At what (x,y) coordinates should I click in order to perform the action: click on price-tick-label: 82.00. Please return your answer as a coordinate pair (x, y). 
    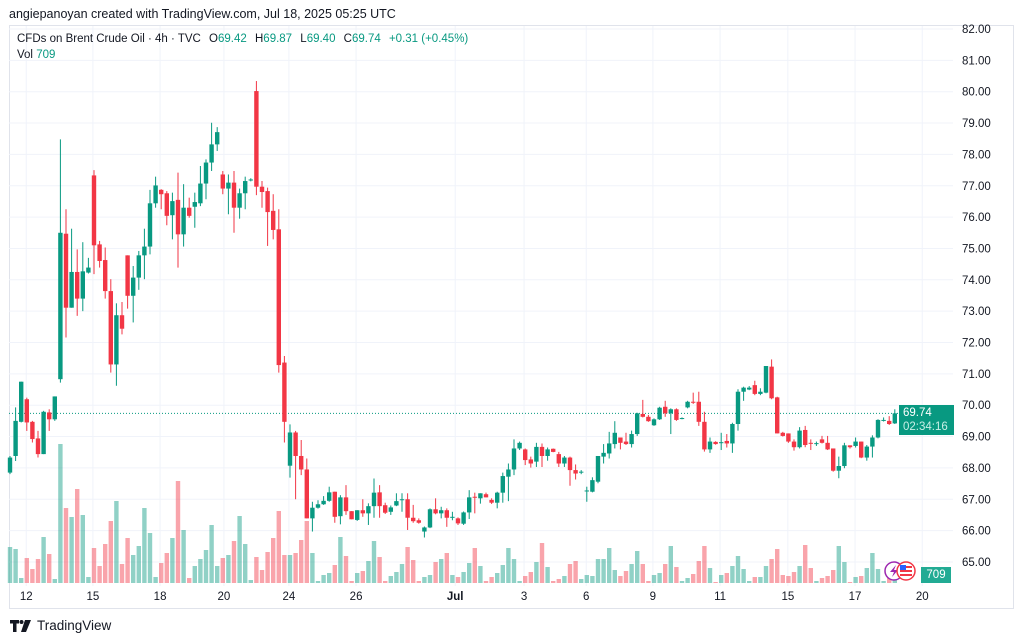
    Looking at the image, I should click on (976, 30).